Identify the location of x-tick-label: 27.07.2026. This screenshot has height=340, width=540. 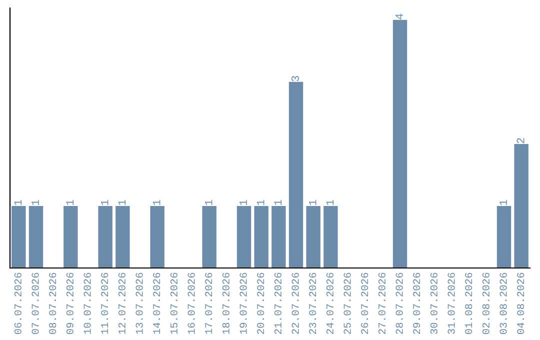
(382, 303).